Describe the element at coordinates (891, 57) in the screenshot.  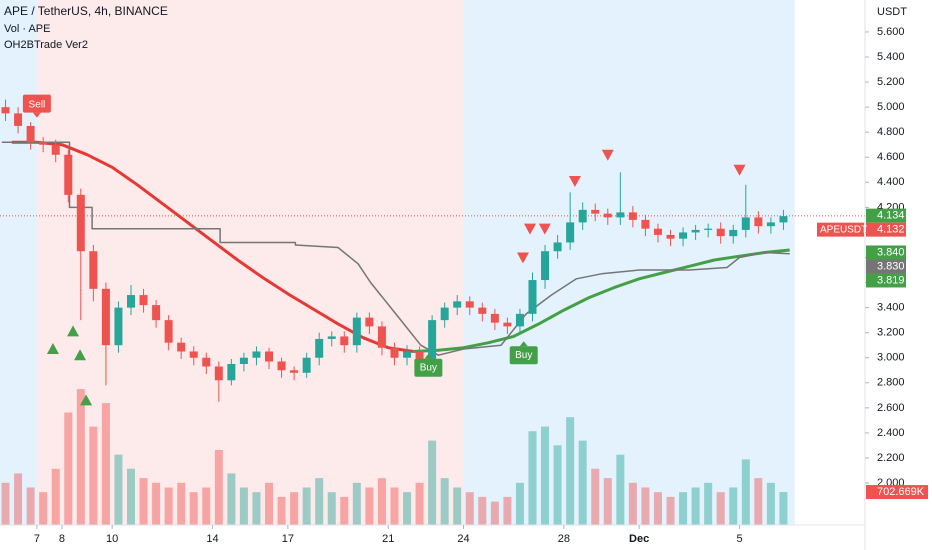
I see `y-tick-label: 5.400` at that location.